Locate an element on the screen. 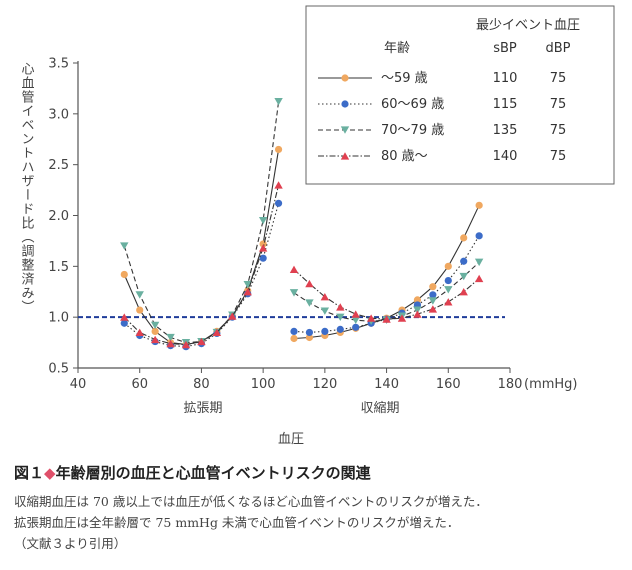 The width and height of the screenshot is (632, 570). caption-title: 図１◆年齢層別の血圧と心血管イベントリスクの関連 is located at coordinates (317, 472).